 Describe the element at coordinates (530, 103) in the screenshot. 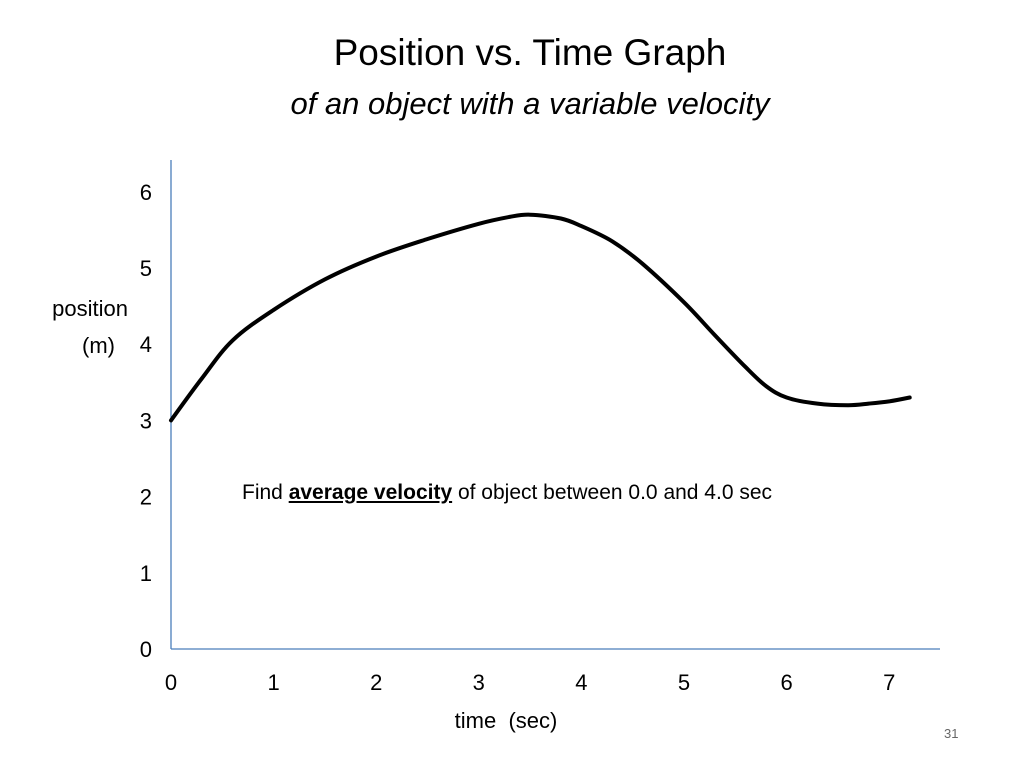

I see `slide-subtitle: of an object with a variable velocity` at that location.